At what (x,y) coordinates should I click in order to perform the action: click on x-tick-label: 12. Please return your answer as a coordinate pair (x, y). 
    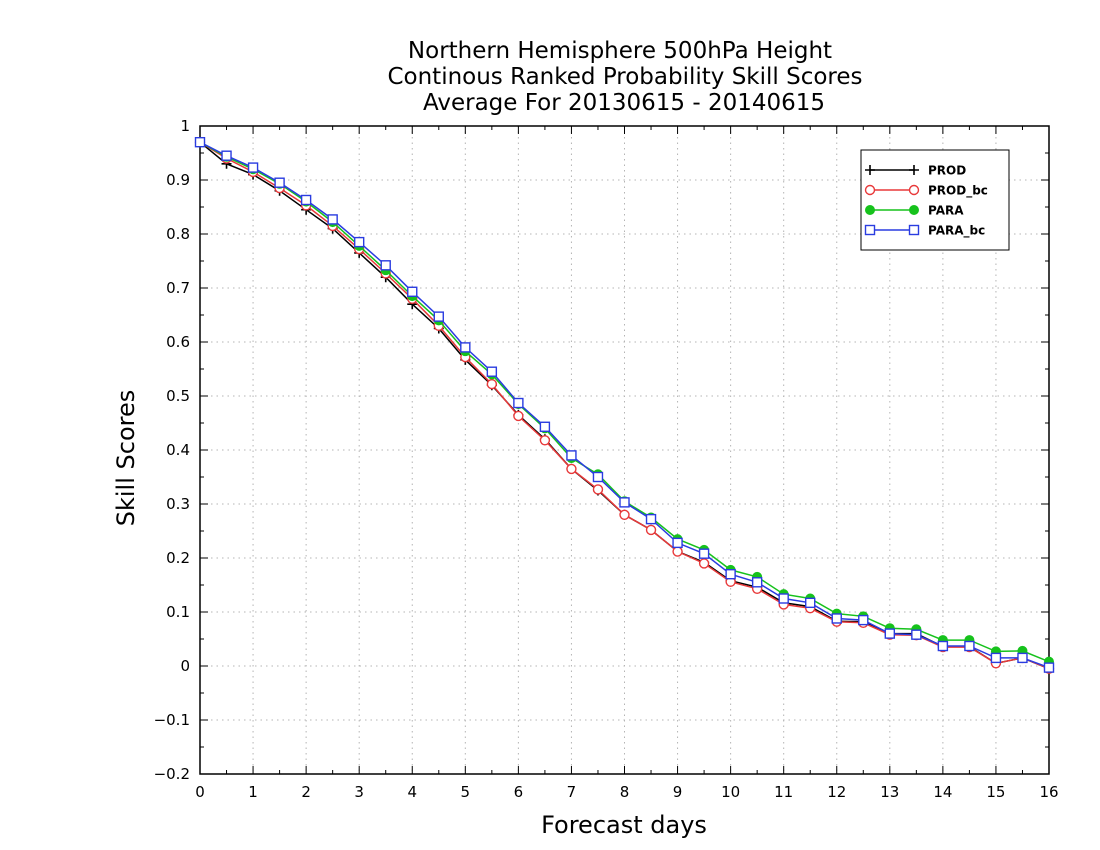
    Looking at the image, I should click on (836, 792).